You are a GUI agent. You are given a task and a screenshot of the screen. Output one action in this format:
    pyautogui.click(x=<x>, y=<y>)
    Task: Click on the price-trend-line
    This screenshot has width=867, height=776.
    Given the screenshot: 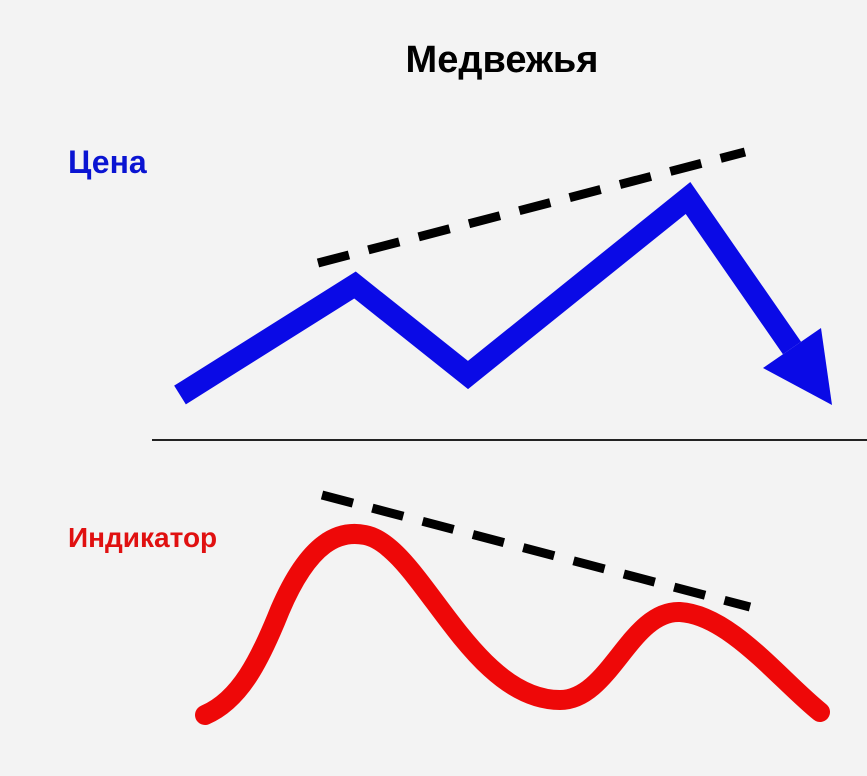 What is the action you would take?
    pyautogui.click(x=531, y=207)
    